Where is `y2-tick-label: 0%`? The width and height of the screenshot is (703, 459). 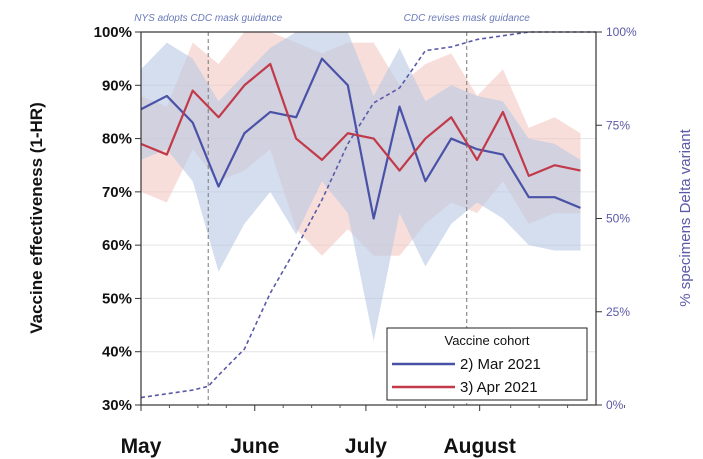
y2-tick-label: 0% is located at coordinates (615, 405).